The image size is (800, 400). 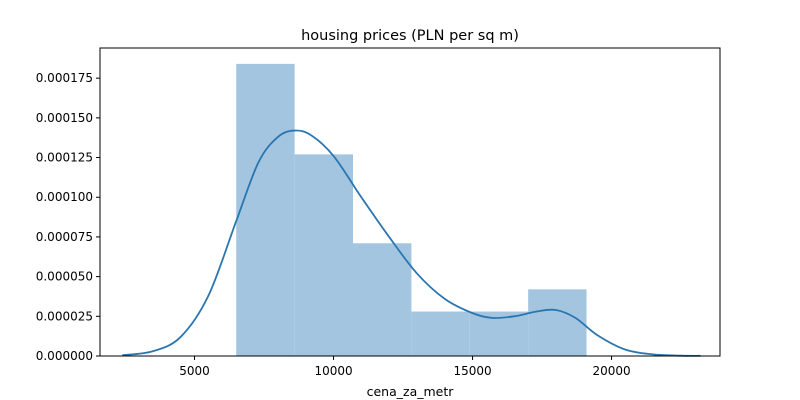 What do you see at coordinates (64, 316) in the screenshot?
I see `y-tick-label: 0.000025` at bounding box center [64, 316].